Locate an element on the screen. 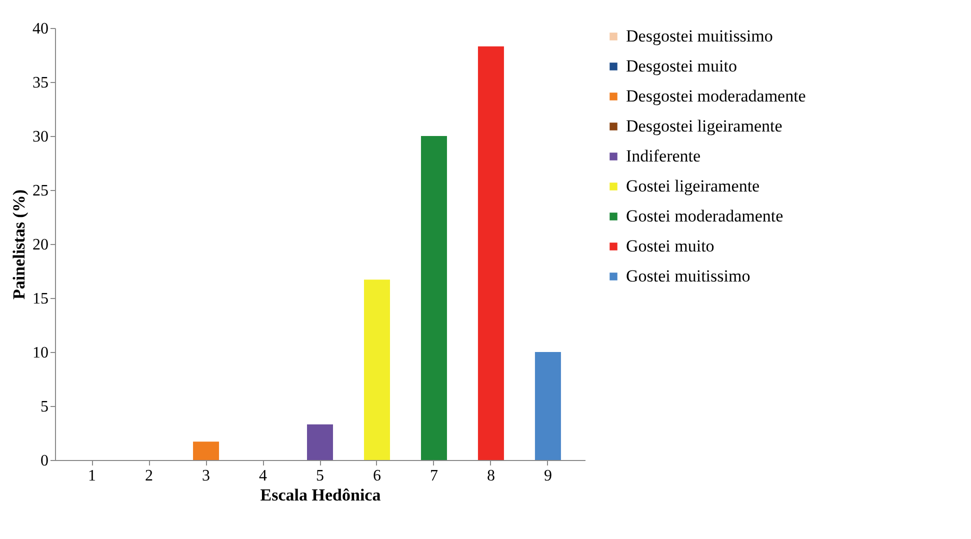 Image resolution: width=971 pixels, height=539 pixels. legend-label: Desgostei ligeiramente is located at coordinates (704, 126).